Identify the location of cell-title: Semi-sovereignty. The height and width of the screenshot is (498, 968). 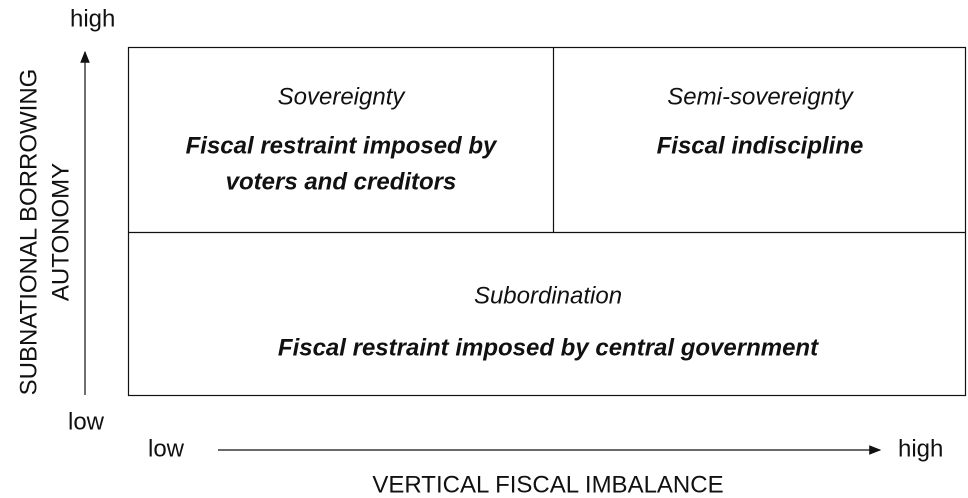
(760, 96).